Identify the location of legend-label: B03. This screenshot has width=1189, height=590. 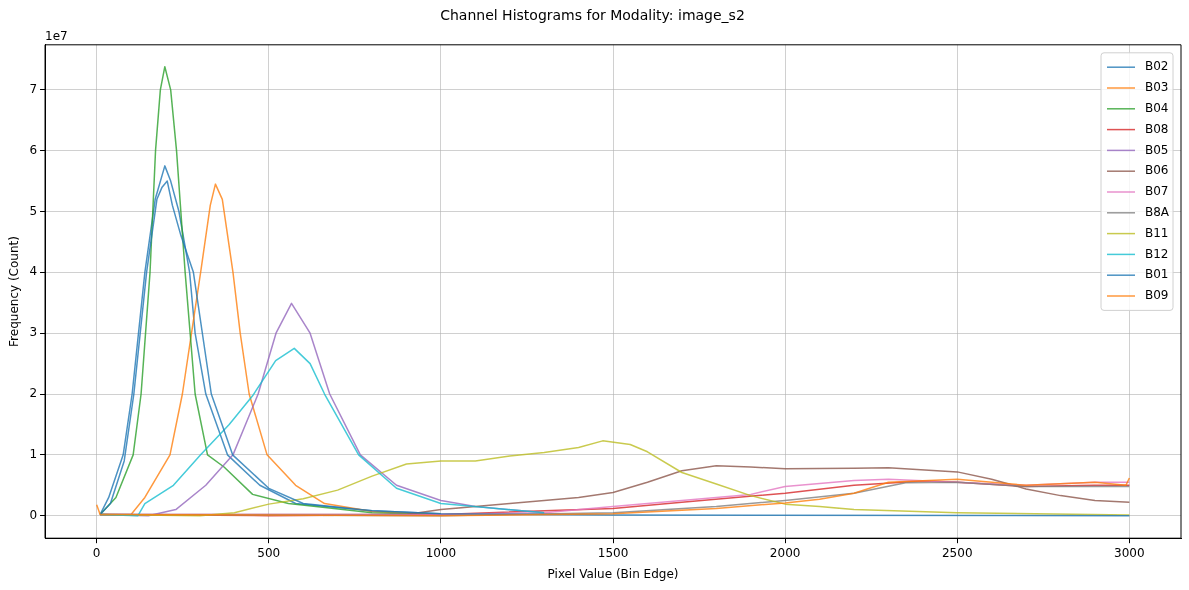
(1157, 87).